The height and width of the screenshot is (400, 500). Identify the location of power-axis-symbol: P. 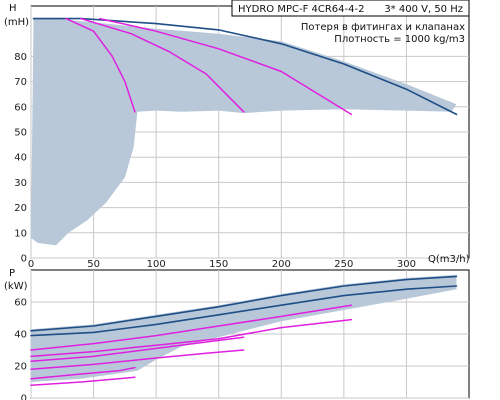
(12, 273).